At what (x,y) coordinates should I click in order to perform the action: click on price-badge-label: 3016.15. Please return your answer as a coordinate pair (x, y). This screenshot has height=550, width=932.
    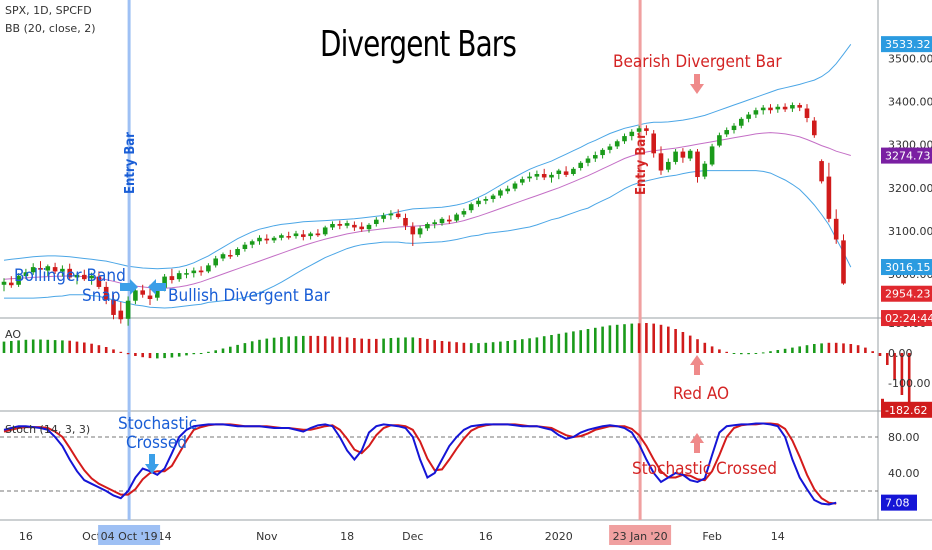
    Looking at the image, I should click on (908, 267).